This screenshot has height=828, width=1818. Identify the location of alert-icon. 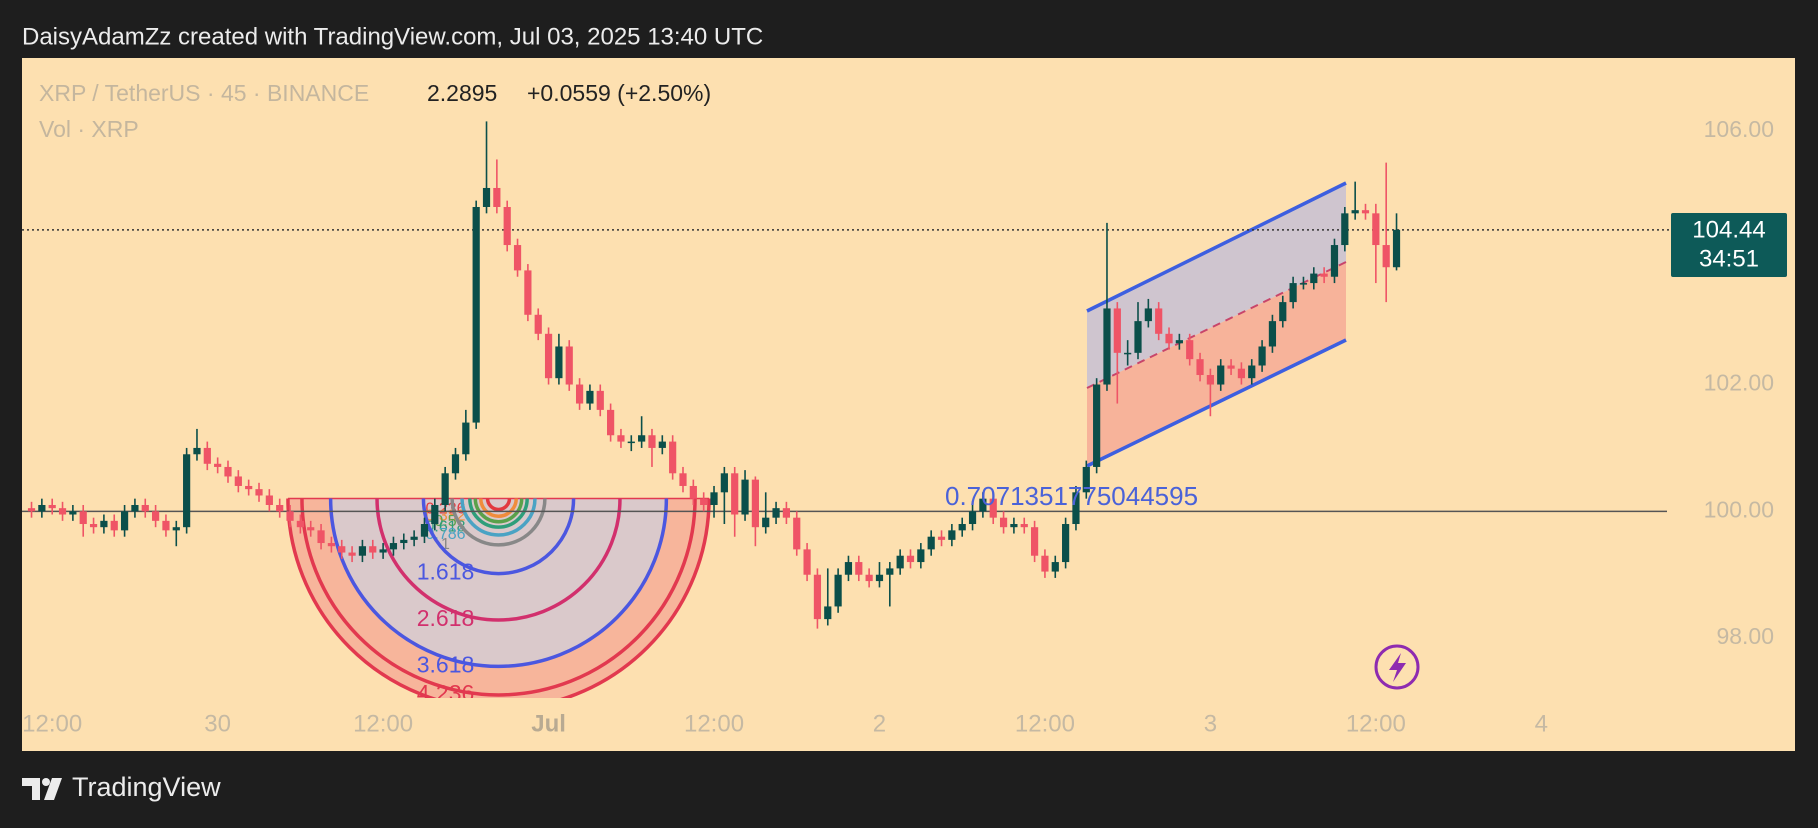
(1397, 667).